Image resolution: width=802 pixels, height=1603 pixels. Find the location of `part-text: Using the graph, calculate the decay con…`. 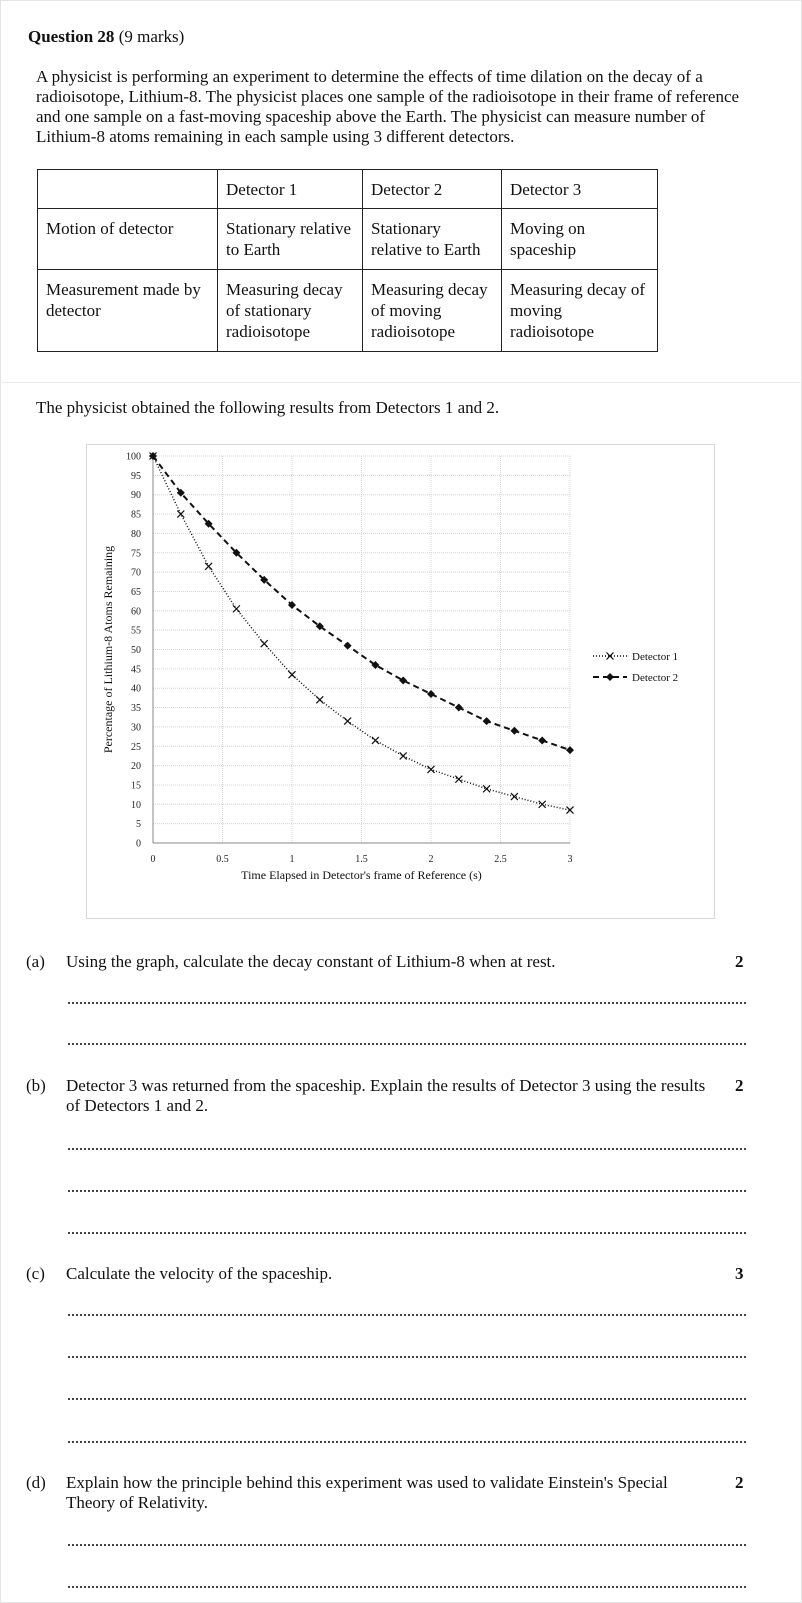

part-text: Using the graph, calculate the decay con… is located at coordinates (311, 961).